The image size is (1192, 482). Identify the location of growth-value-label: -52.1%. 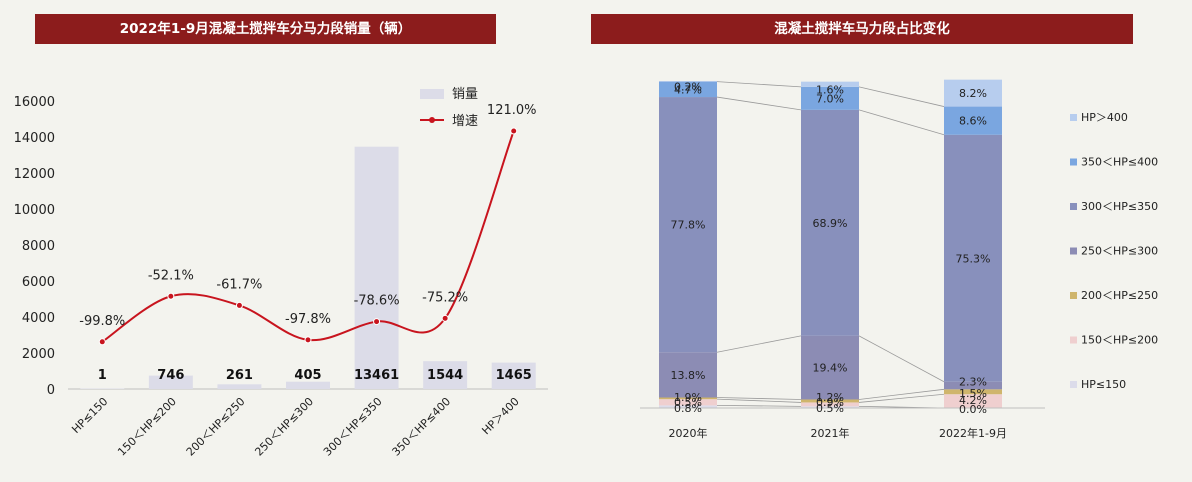
(171, 275).